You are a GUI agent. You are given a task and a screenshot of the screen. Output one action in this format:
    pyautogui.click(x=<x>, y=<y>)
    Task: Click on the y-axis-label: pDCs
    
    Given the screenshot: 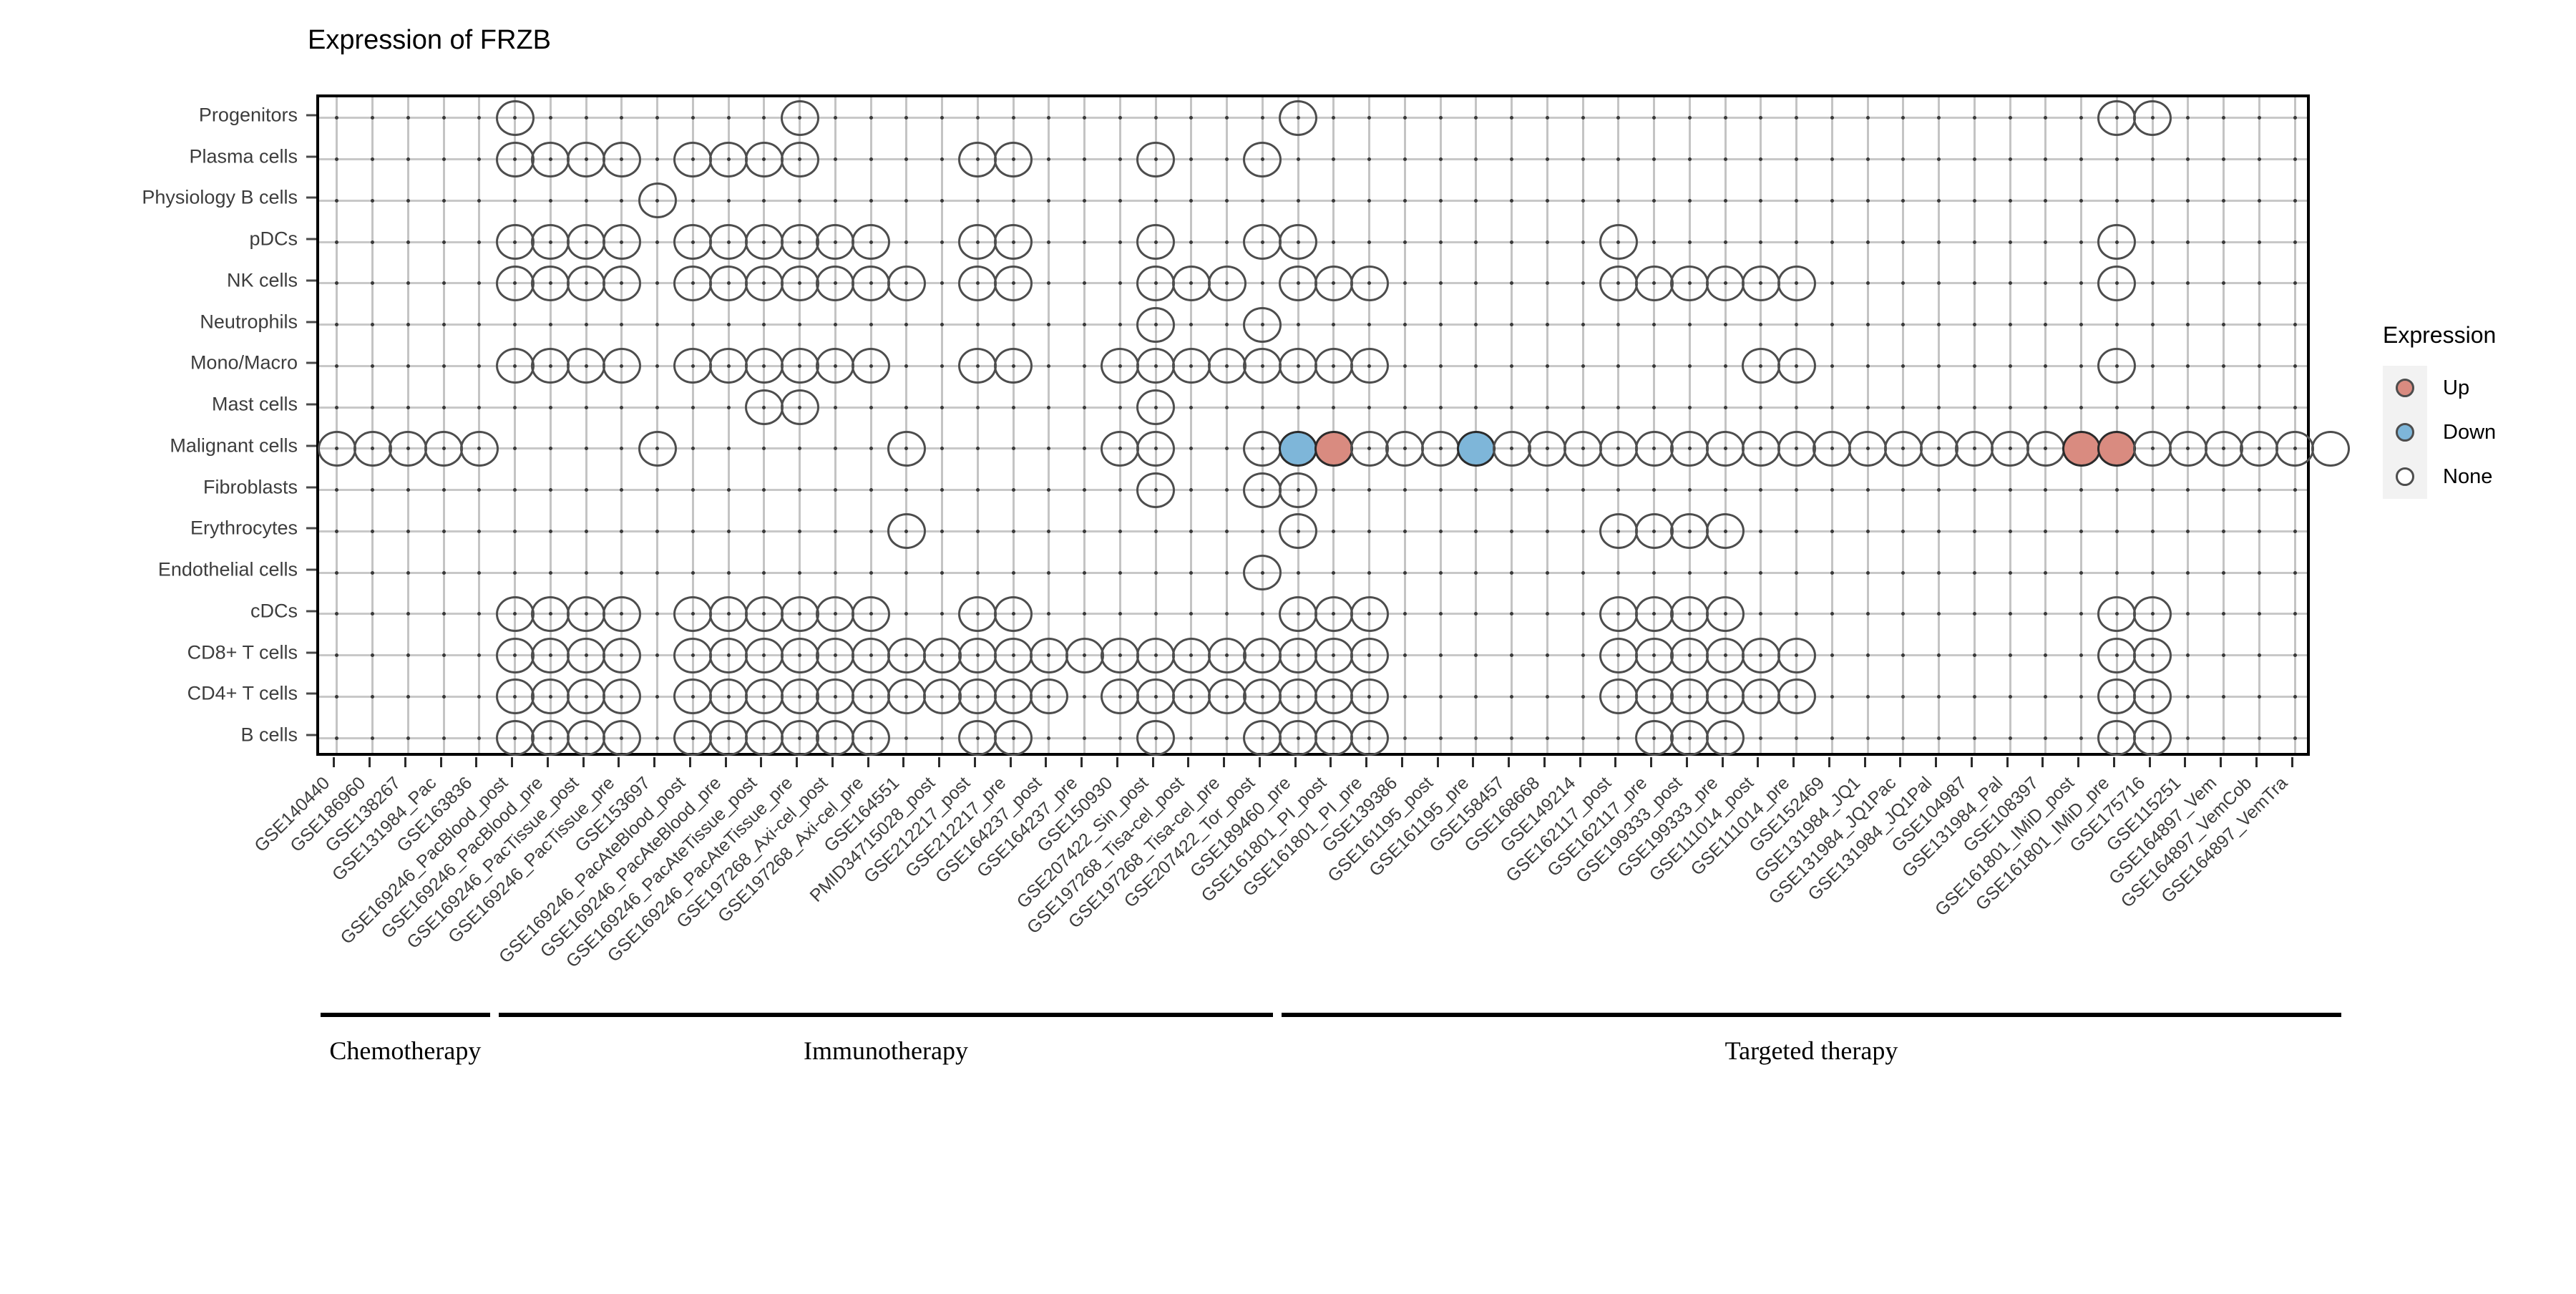 What is the action you would take?
    pyautogui.click(x=273, y=239)
    